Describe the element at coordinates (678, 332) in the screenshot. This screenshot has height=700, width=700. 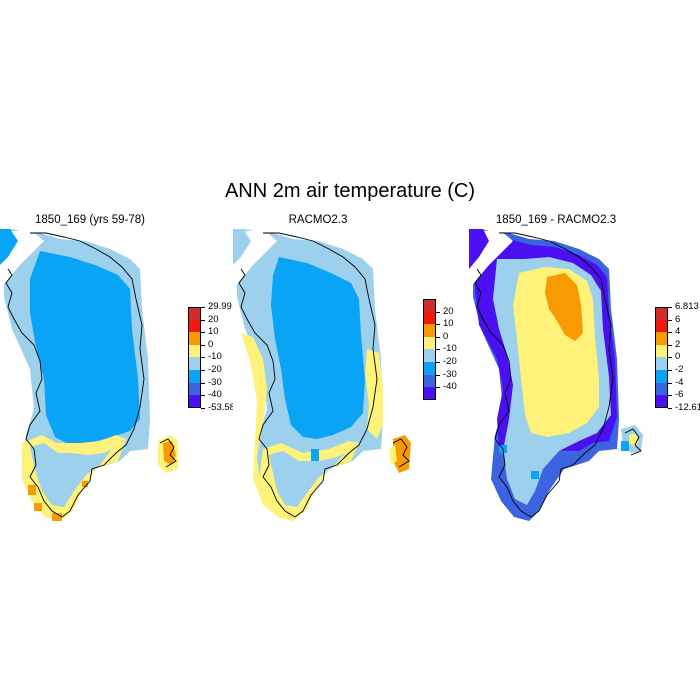
I see `colorbar-label: 4` at that location.